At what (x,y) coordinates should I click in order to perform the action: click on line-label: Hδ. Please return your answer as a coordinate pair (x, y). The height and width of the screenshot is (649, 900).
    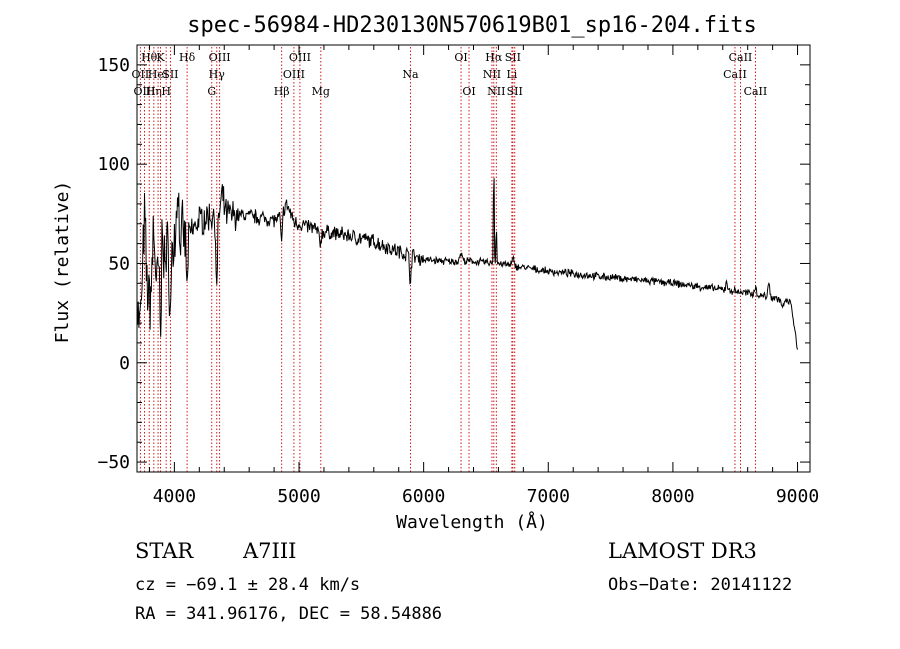
    Looking at the image, I should click on (187, 57).